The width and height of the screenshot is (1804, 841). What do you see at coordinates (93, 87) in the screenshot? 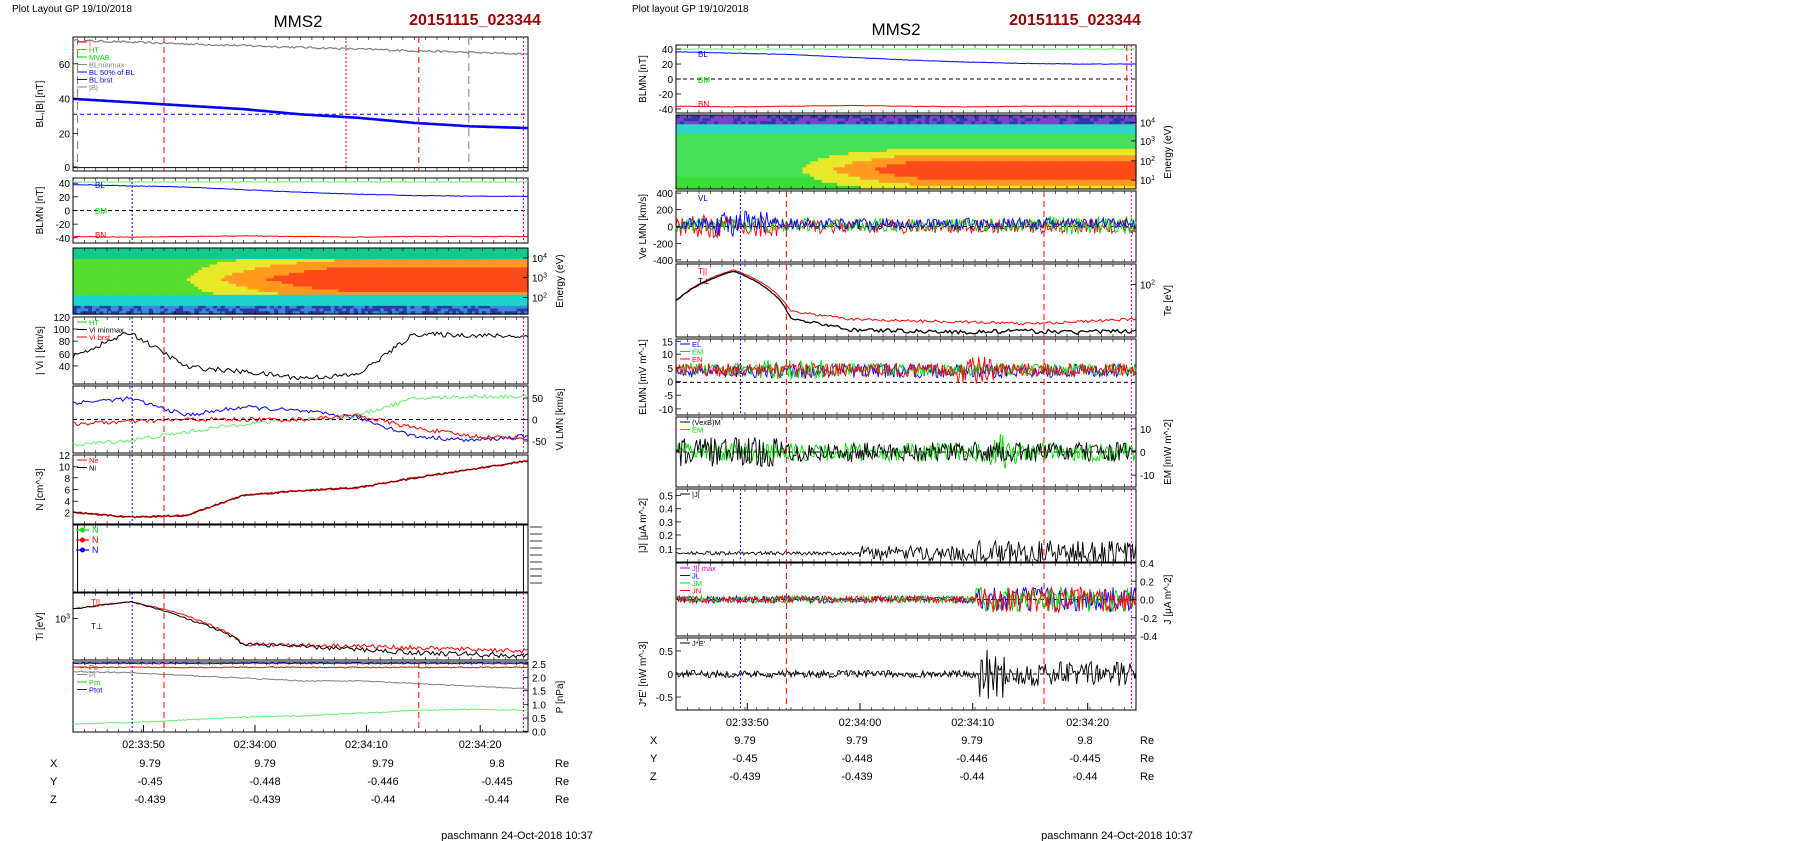
I see `legend-entry: |B|` at bounding box center [93, 87].